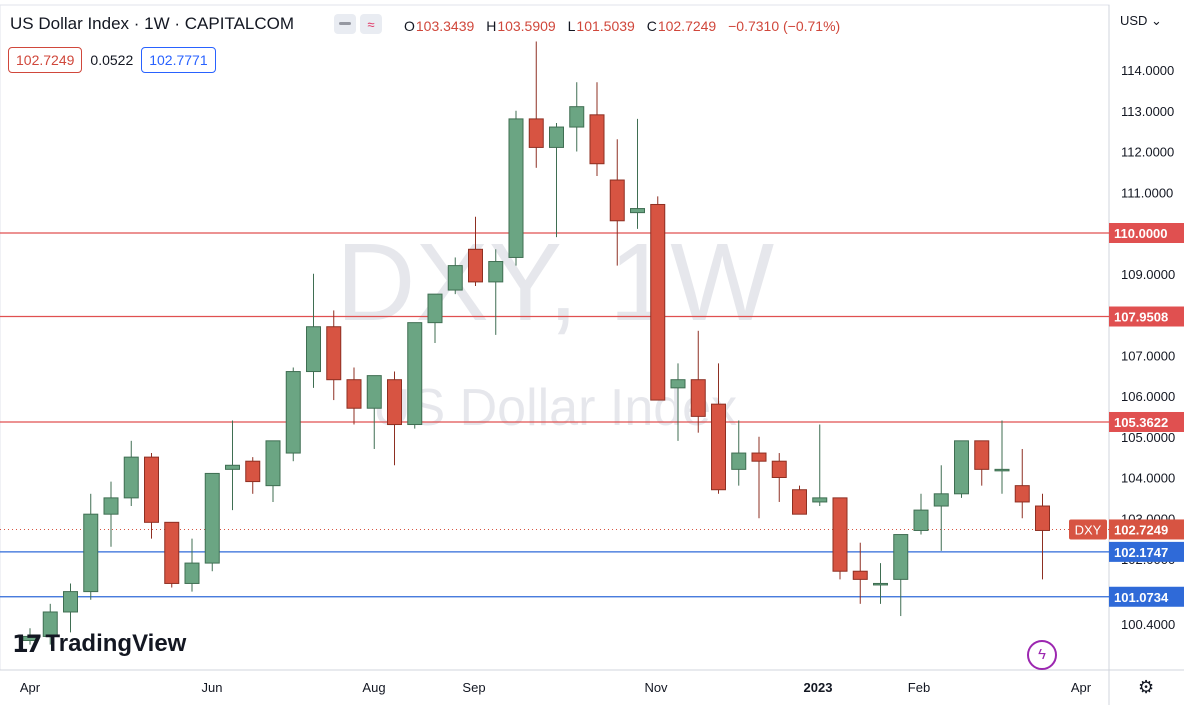 Image resolution: width=1184 pixels, height=705 pixels. Describe the element at coordinates (1148, 624) in the screenshot. I see `y-tick-label: 100.4000` at that location.